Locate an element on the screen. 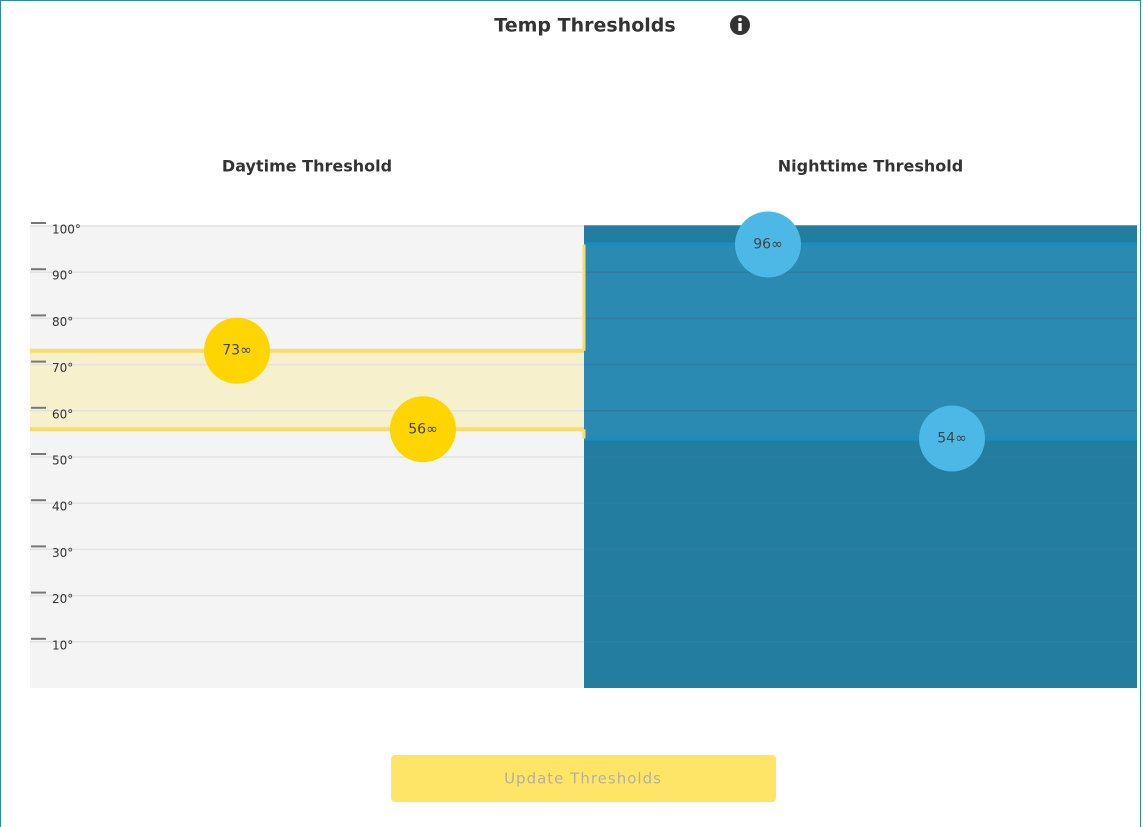 Image resolution: width=1143 pixels, height=827 pixels. handle-label: 56∞ is located at coordinates (422, 429).